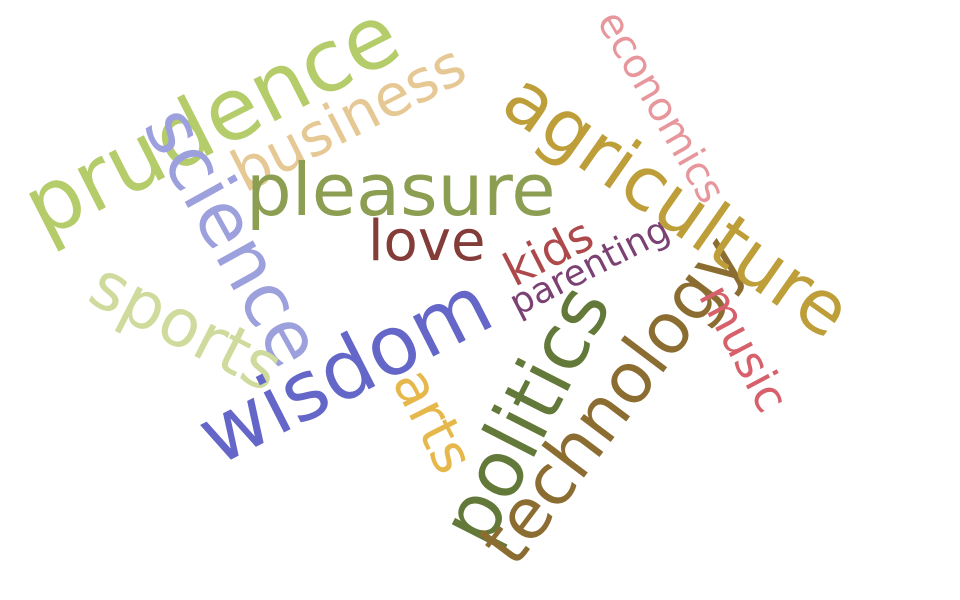 Image resolution: width=960 pixels, height=600 pixels. I want to click on word-love: love, so click(427, 241).